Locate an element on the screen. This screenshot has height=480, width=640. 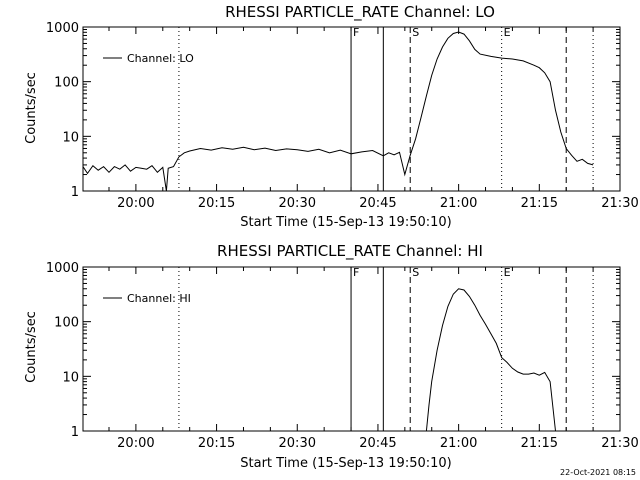
legend-entry: Channel: LO is located at coordinates (160, 58).